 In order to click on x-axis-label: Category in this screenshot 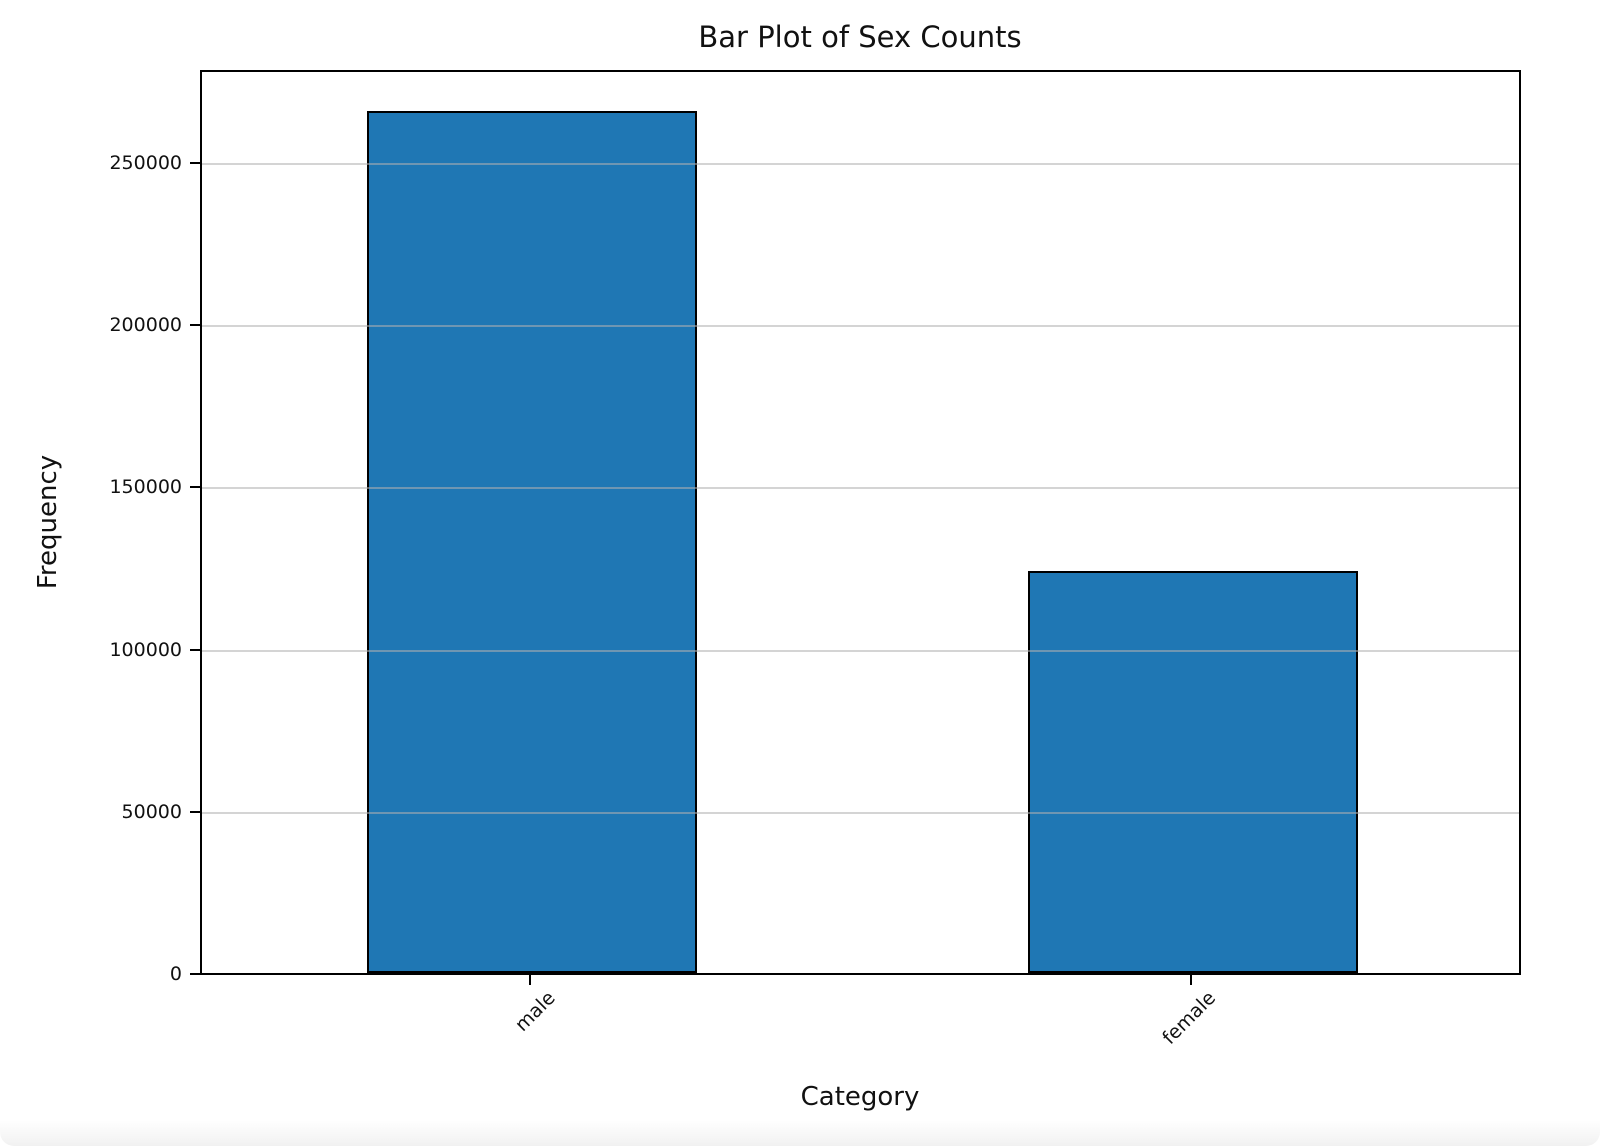, I will do `click(860, 1097)`.